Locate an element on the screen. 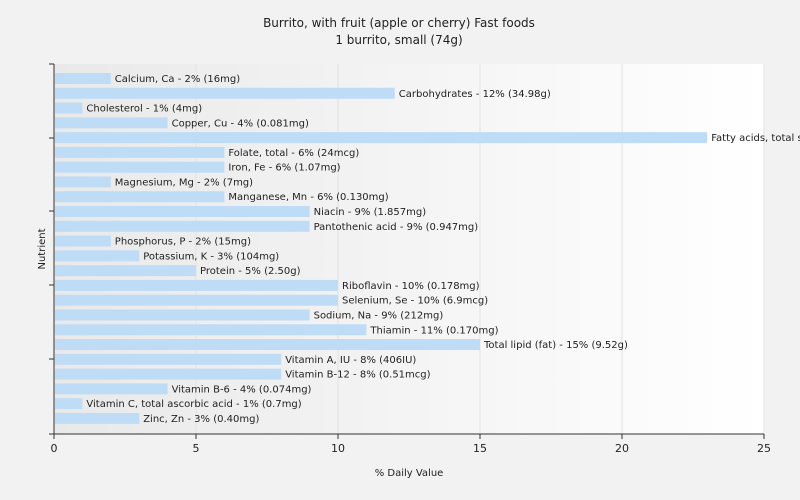 The height and width of the screenshot is (500, 800). bar-label: Vitamin B-12 - 8% (0.51mcg) is located at coordinates (357, 375).